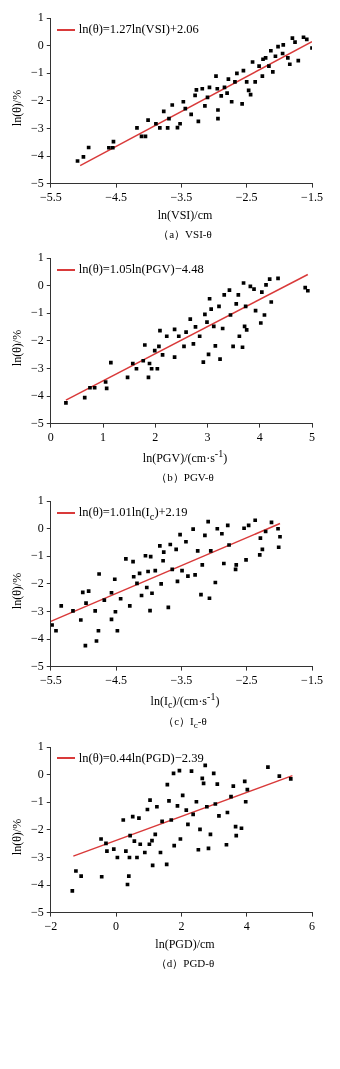 Image resolution: width=340 pixels, height=1069 pixels. I want to click on legend-label: ln(θ)=0.44ln(PGD)−2.39, so click(141, 758).